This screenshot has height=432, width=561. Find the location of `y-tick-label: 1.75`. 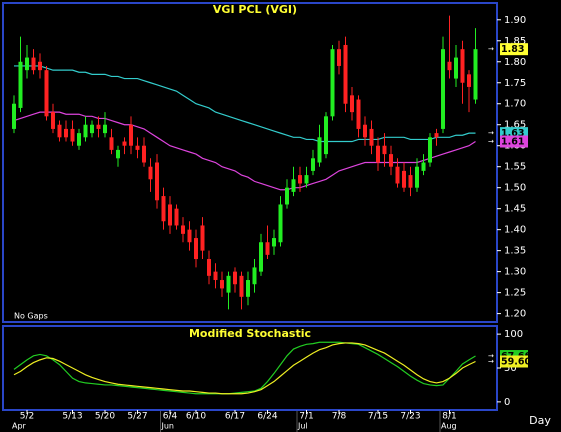

y-tick-label: 1.75 is located at coordinates (515, 83).